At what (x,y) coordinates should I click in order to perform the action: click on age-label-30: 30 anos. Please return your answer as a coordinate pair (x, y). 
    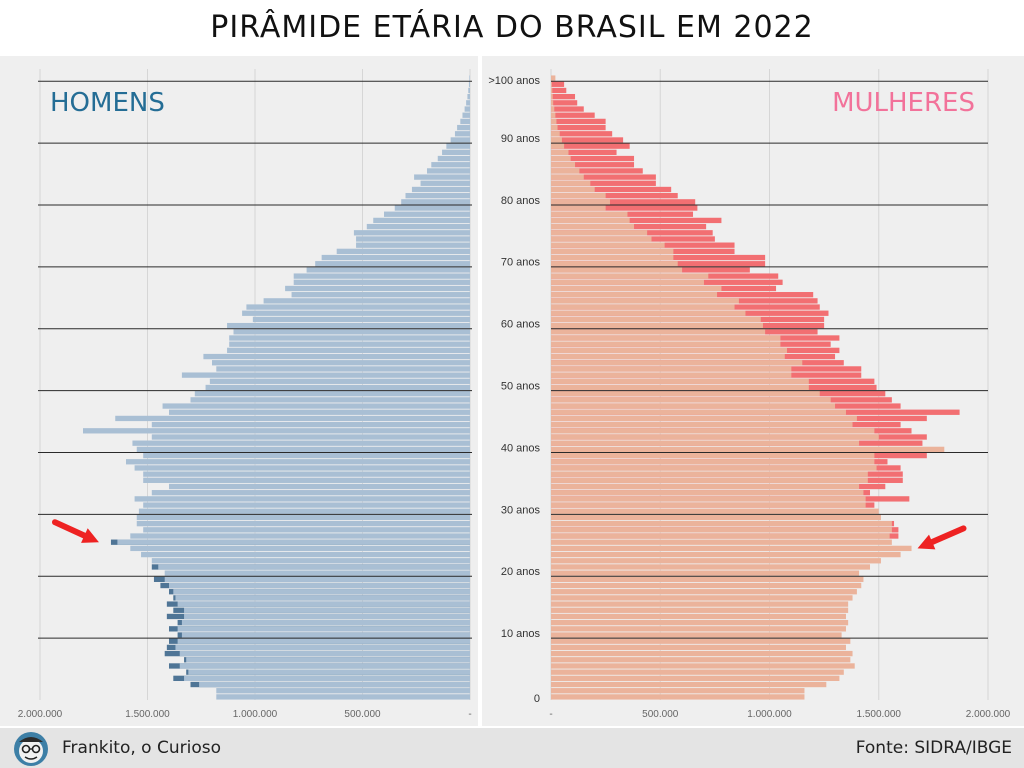
    Looking at the image, I should click on (521, 510).